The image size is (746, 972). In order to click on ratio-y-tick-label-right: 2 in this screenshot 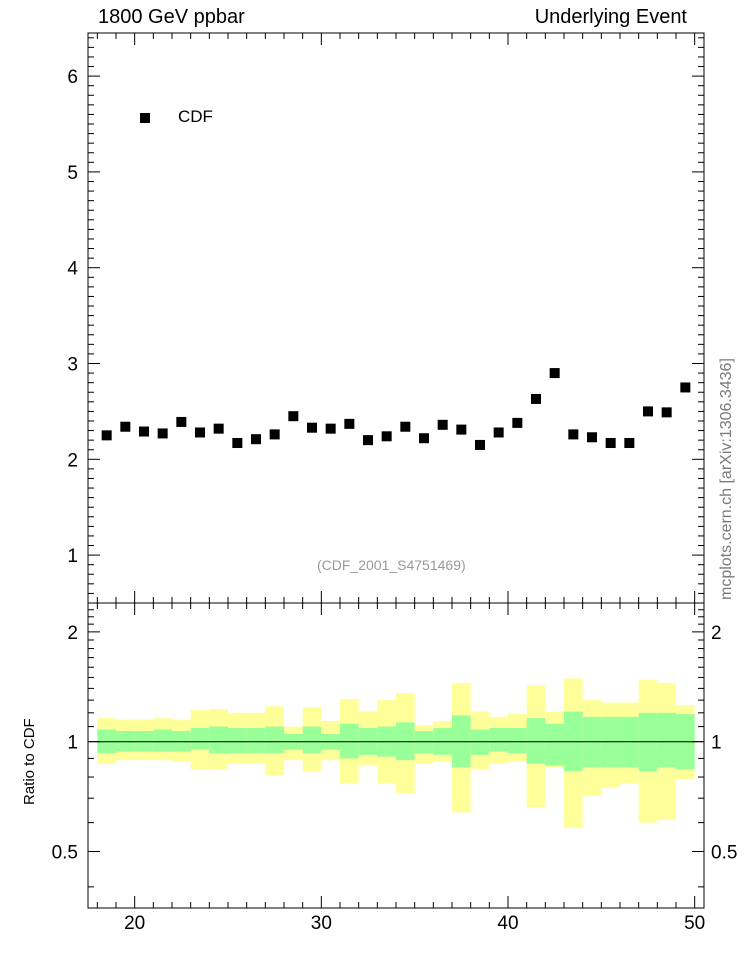, I will do `click(716, 633)`.